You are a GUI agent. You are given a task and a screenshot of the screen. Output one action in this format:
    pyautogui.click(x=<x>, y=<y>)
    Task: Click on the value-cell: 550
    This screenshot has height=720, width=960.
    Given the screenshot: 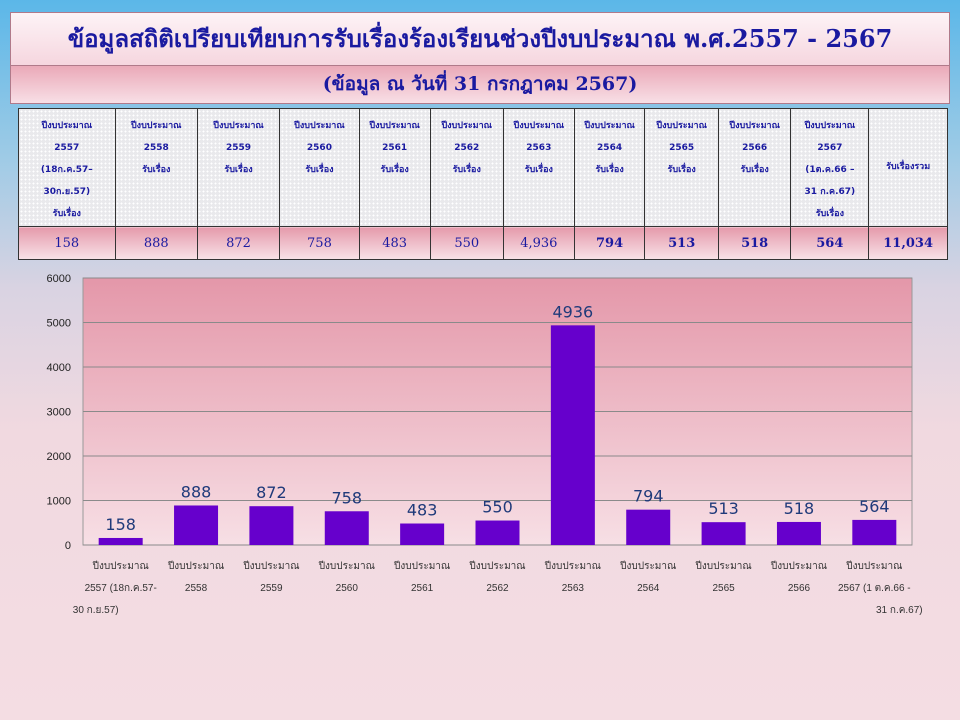 What is the action you would take?
    pyautogui.click(x=466, y=243)
    